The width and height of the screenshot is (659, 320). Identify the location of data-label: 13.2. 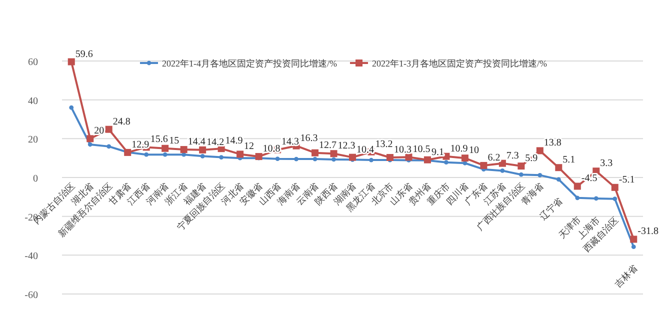
(384, 144).